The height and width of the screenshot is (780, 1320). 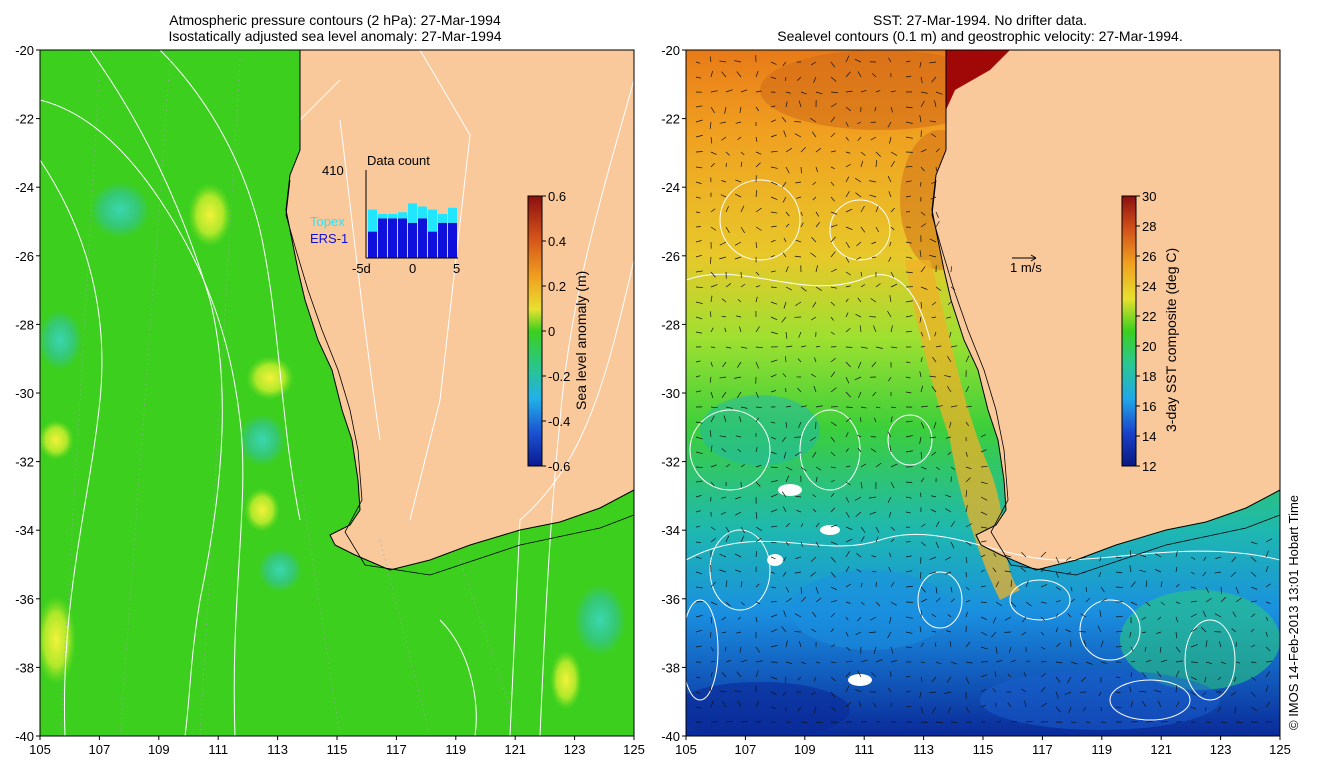 What do you see at coordinates (983, 749) in the screenshot?
I see `right-xtick-label: 115` at bounding box center [983, 749].